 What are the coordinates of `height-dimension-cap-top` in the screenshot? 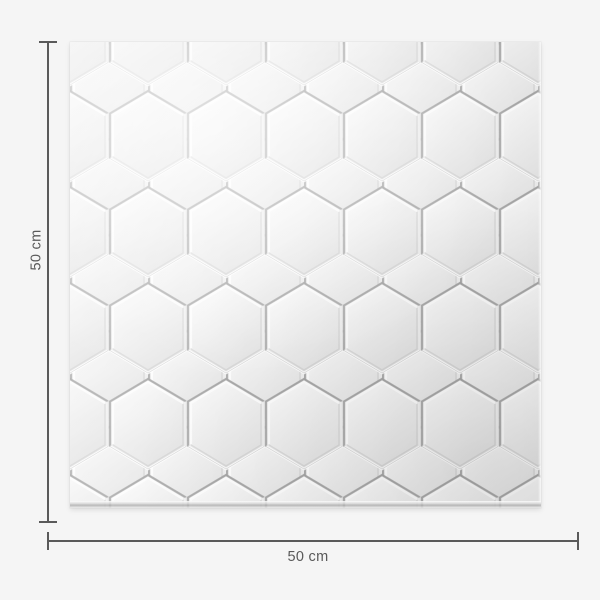 It's located at (48, 42).